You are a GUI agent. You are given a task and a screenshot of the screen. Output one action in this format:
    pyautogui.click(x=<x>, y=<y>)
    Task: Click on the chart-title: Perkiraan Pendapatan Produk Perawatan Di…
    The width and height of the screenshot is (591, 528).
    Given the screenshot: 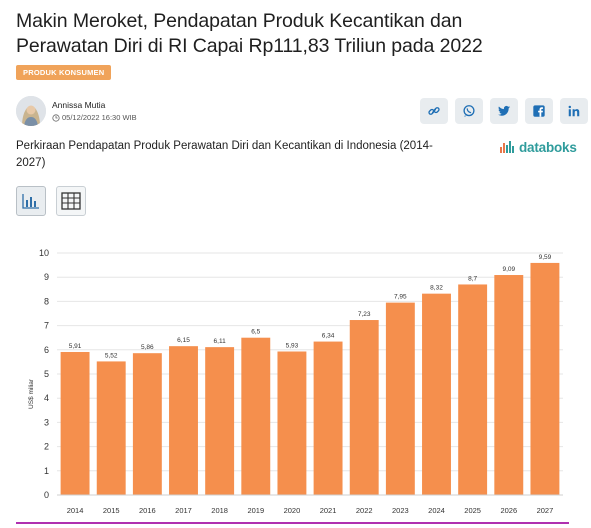 What is the action you would take?
    pyautogui.click(x=224, y=154)
    